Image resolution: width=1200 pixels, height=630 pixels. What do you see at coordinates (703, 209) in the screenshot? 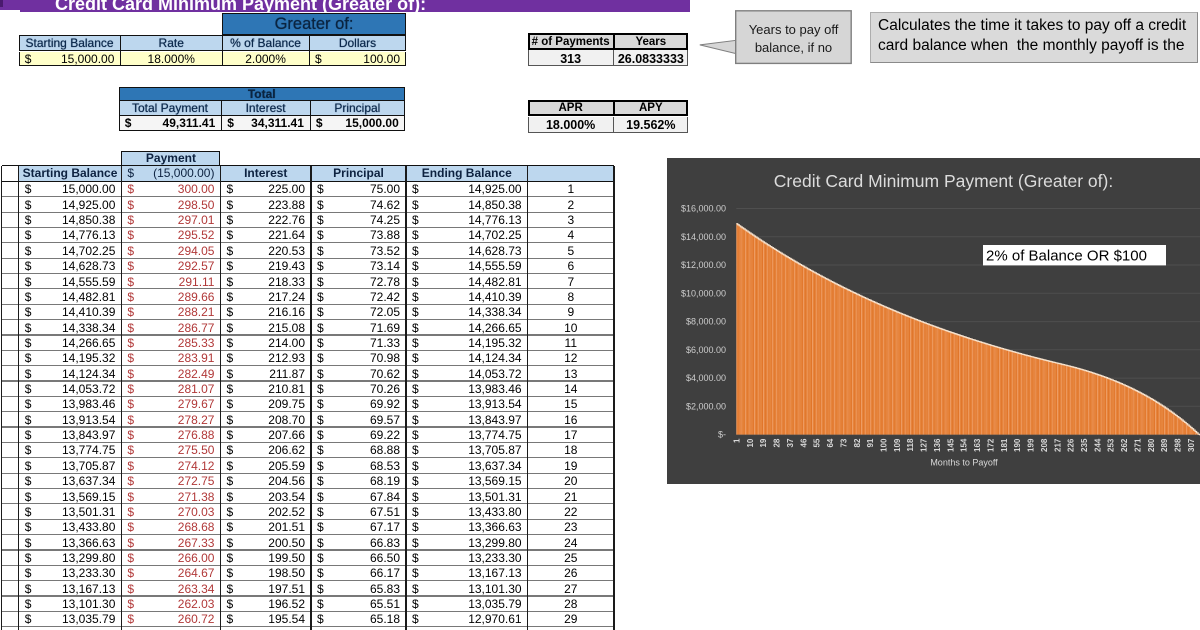
I see `svg-text: $16,000.00` at bounding box center [703, 209].